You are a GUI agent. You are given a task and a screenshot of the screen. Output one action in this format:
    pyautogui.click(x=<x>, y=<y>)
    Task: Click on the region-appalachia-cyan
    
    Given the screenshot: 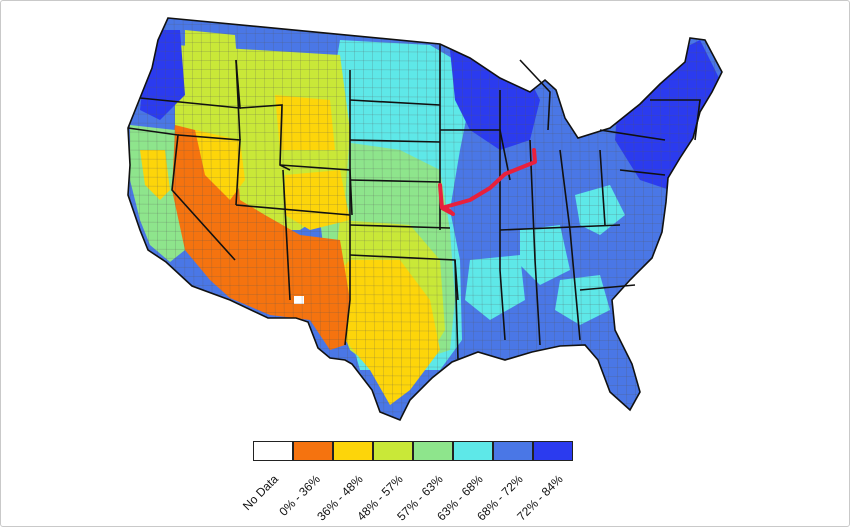 What is the action you would take?
    pyautogui.click(x=600, y=210)
    